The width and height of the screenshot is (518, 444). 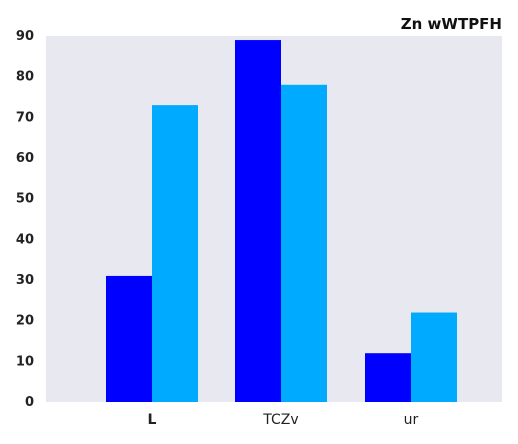 What do you see at coordinates (25, 239) in the screenshot?
I see `y-tick-label: 40` at bounding box center [25, 239].